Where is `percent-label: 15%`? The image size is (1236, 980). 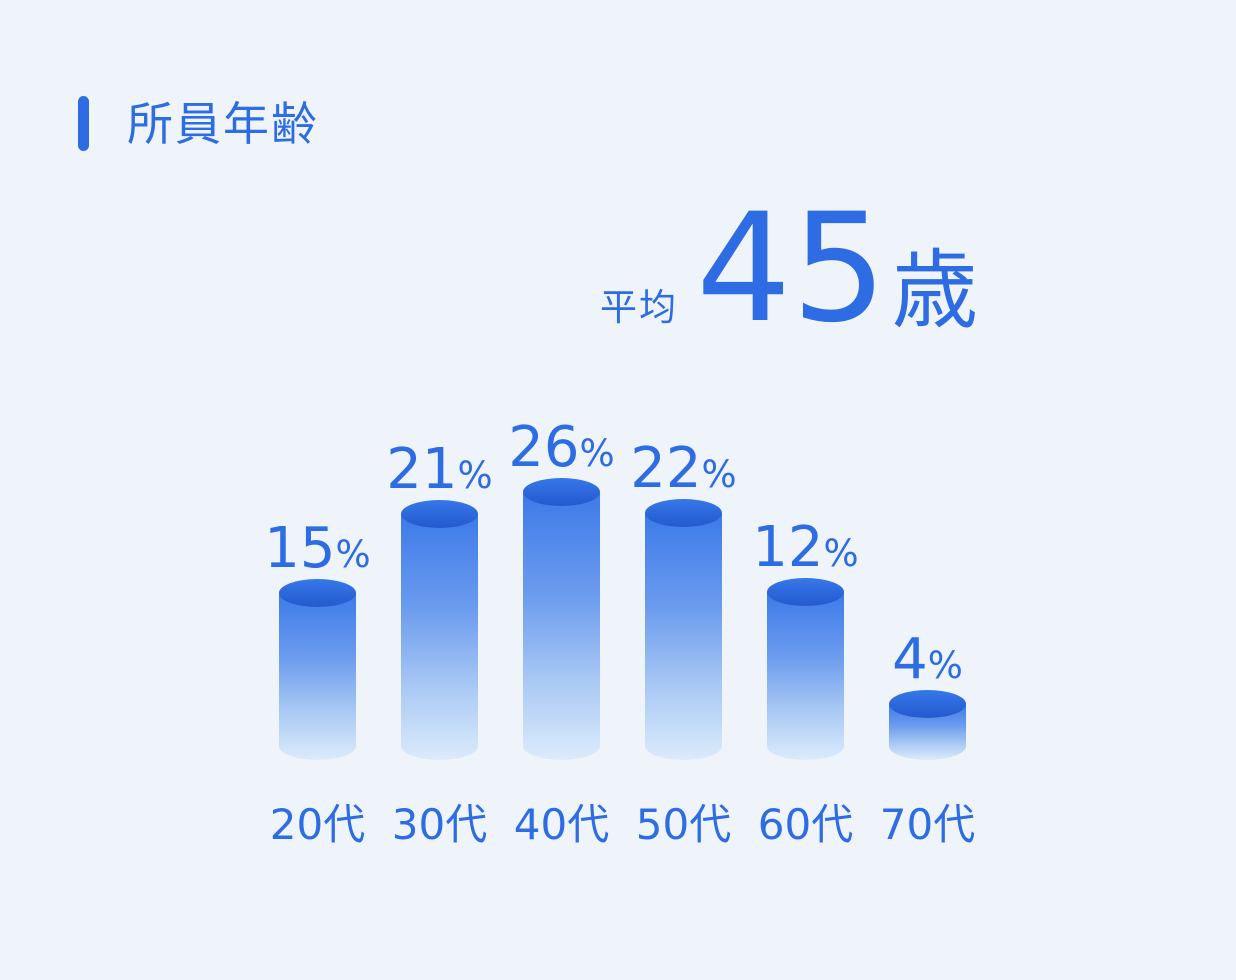
percent-label: 15% is located at coordinates (317, 549).